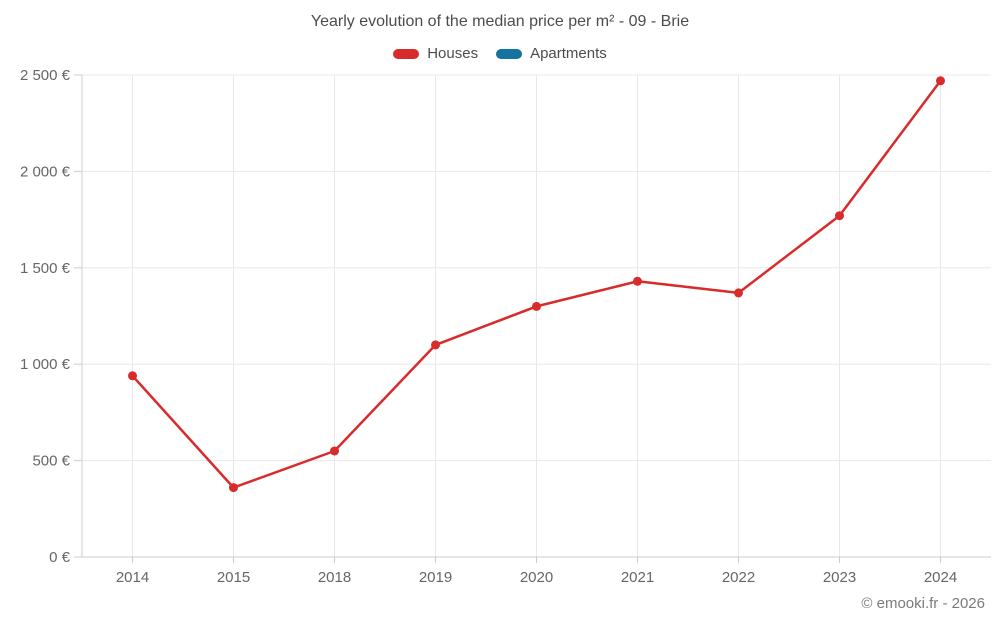 The width and height of the screenshot is (1000, 625). What do you see at coordinates (45, 268) in the screenshot?
I see `y-axis-label: 1 500 €` at bounding box center [45, 268].